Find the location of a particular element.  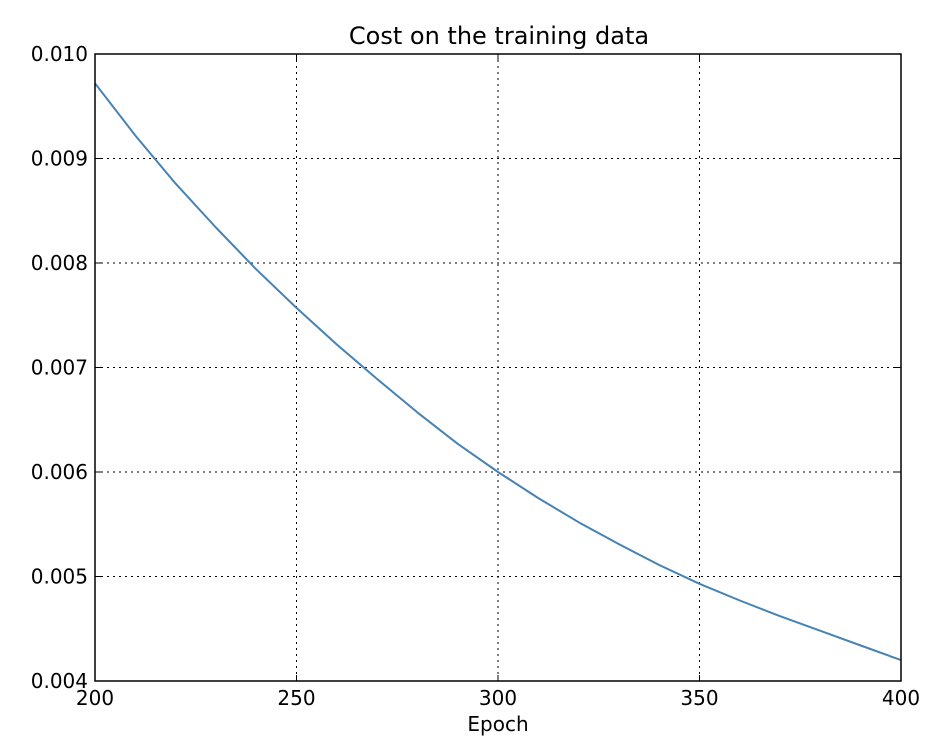

y-tick-label: 0.010 is located at coordinates (59, 54).